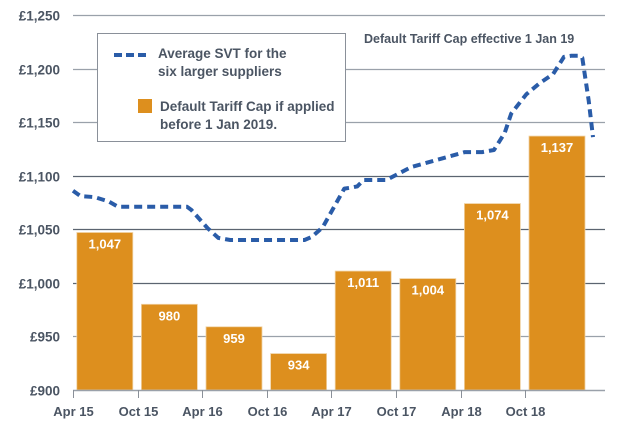  What do you see at coordinates (39, 284) in the screenshot?
I see `y-tick-label: £1,000` at bounding box center [39, 284].